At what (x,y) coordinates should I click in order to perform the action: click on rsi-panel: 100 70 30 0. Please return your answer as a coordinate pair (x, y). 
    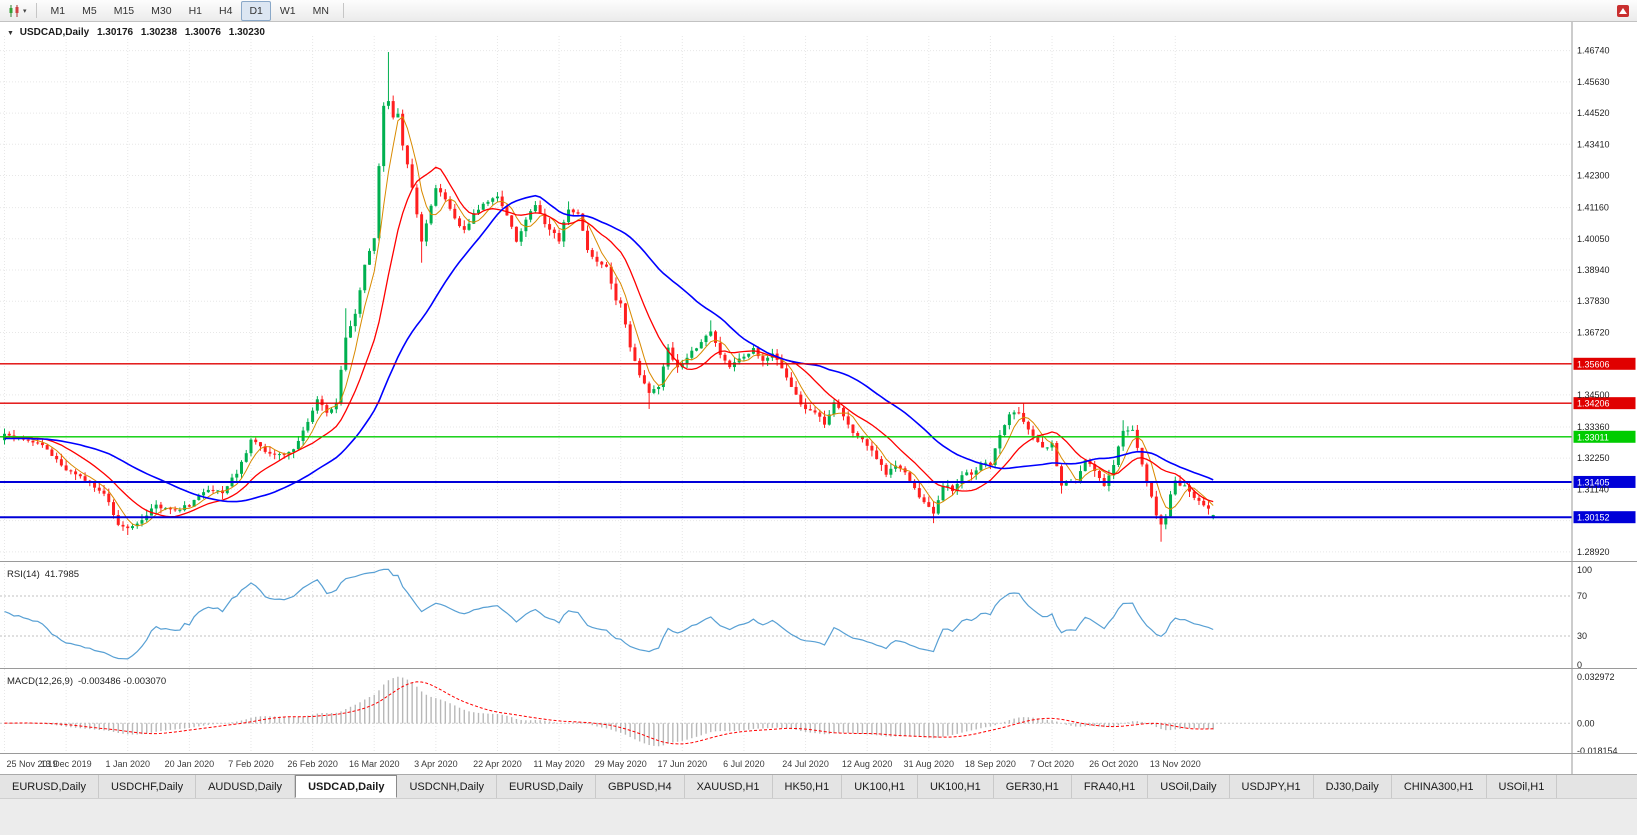
    Looking at the image, I should click on (796, 617).